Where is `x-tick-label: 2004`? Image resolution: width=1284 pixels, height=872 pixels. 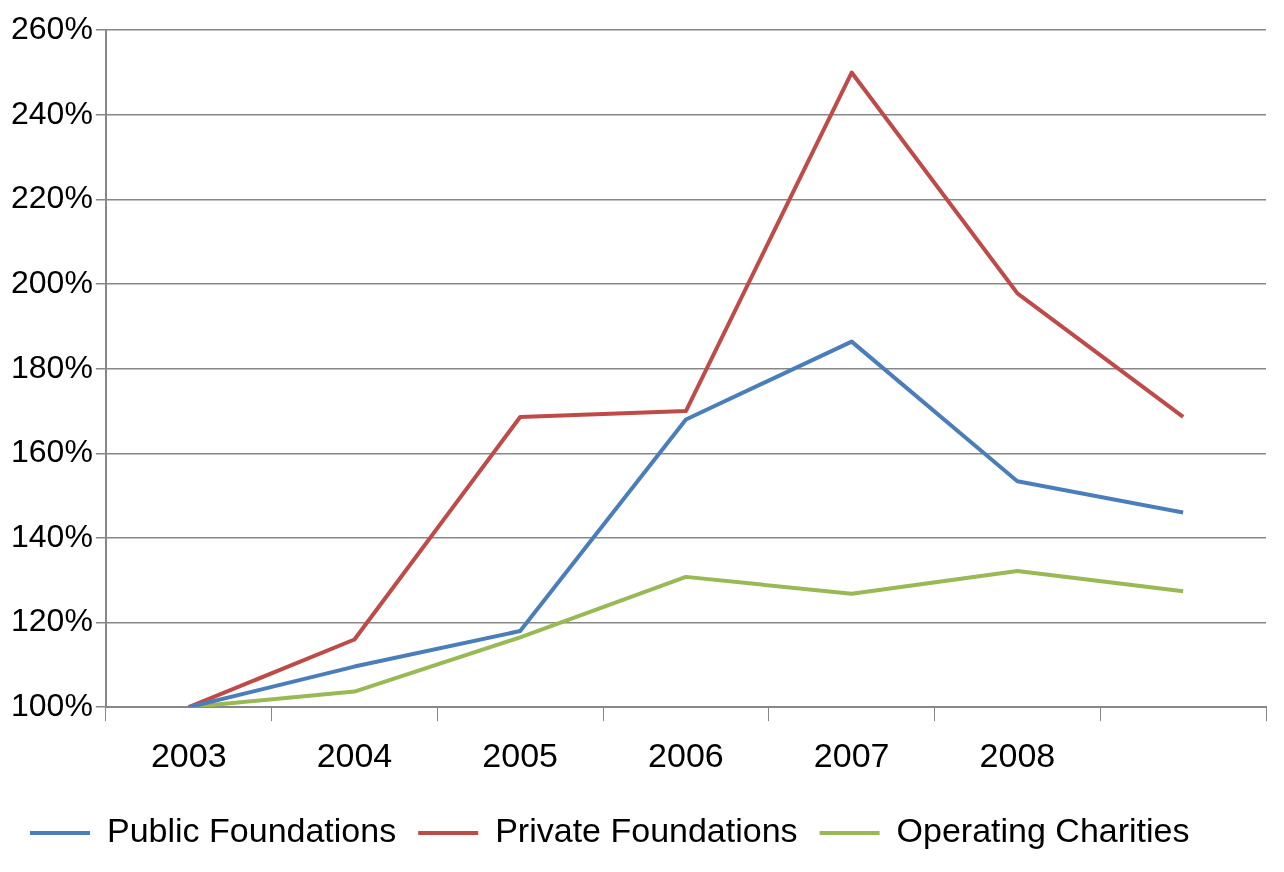
x-tick-label: 2004 is located at coordinates (354, 754).